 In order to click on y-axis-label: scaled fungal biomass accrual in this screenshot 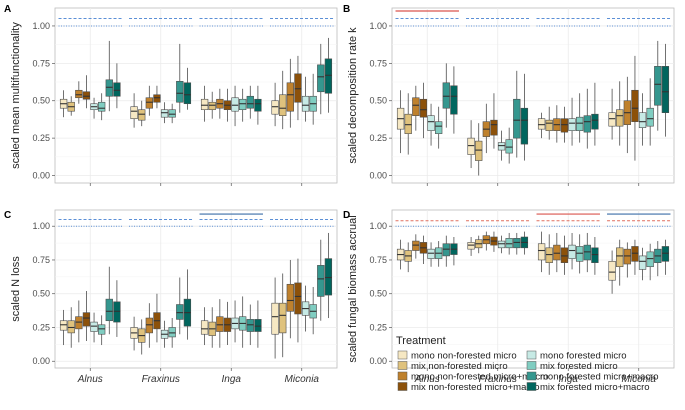, I will do `click(353, 288)`.